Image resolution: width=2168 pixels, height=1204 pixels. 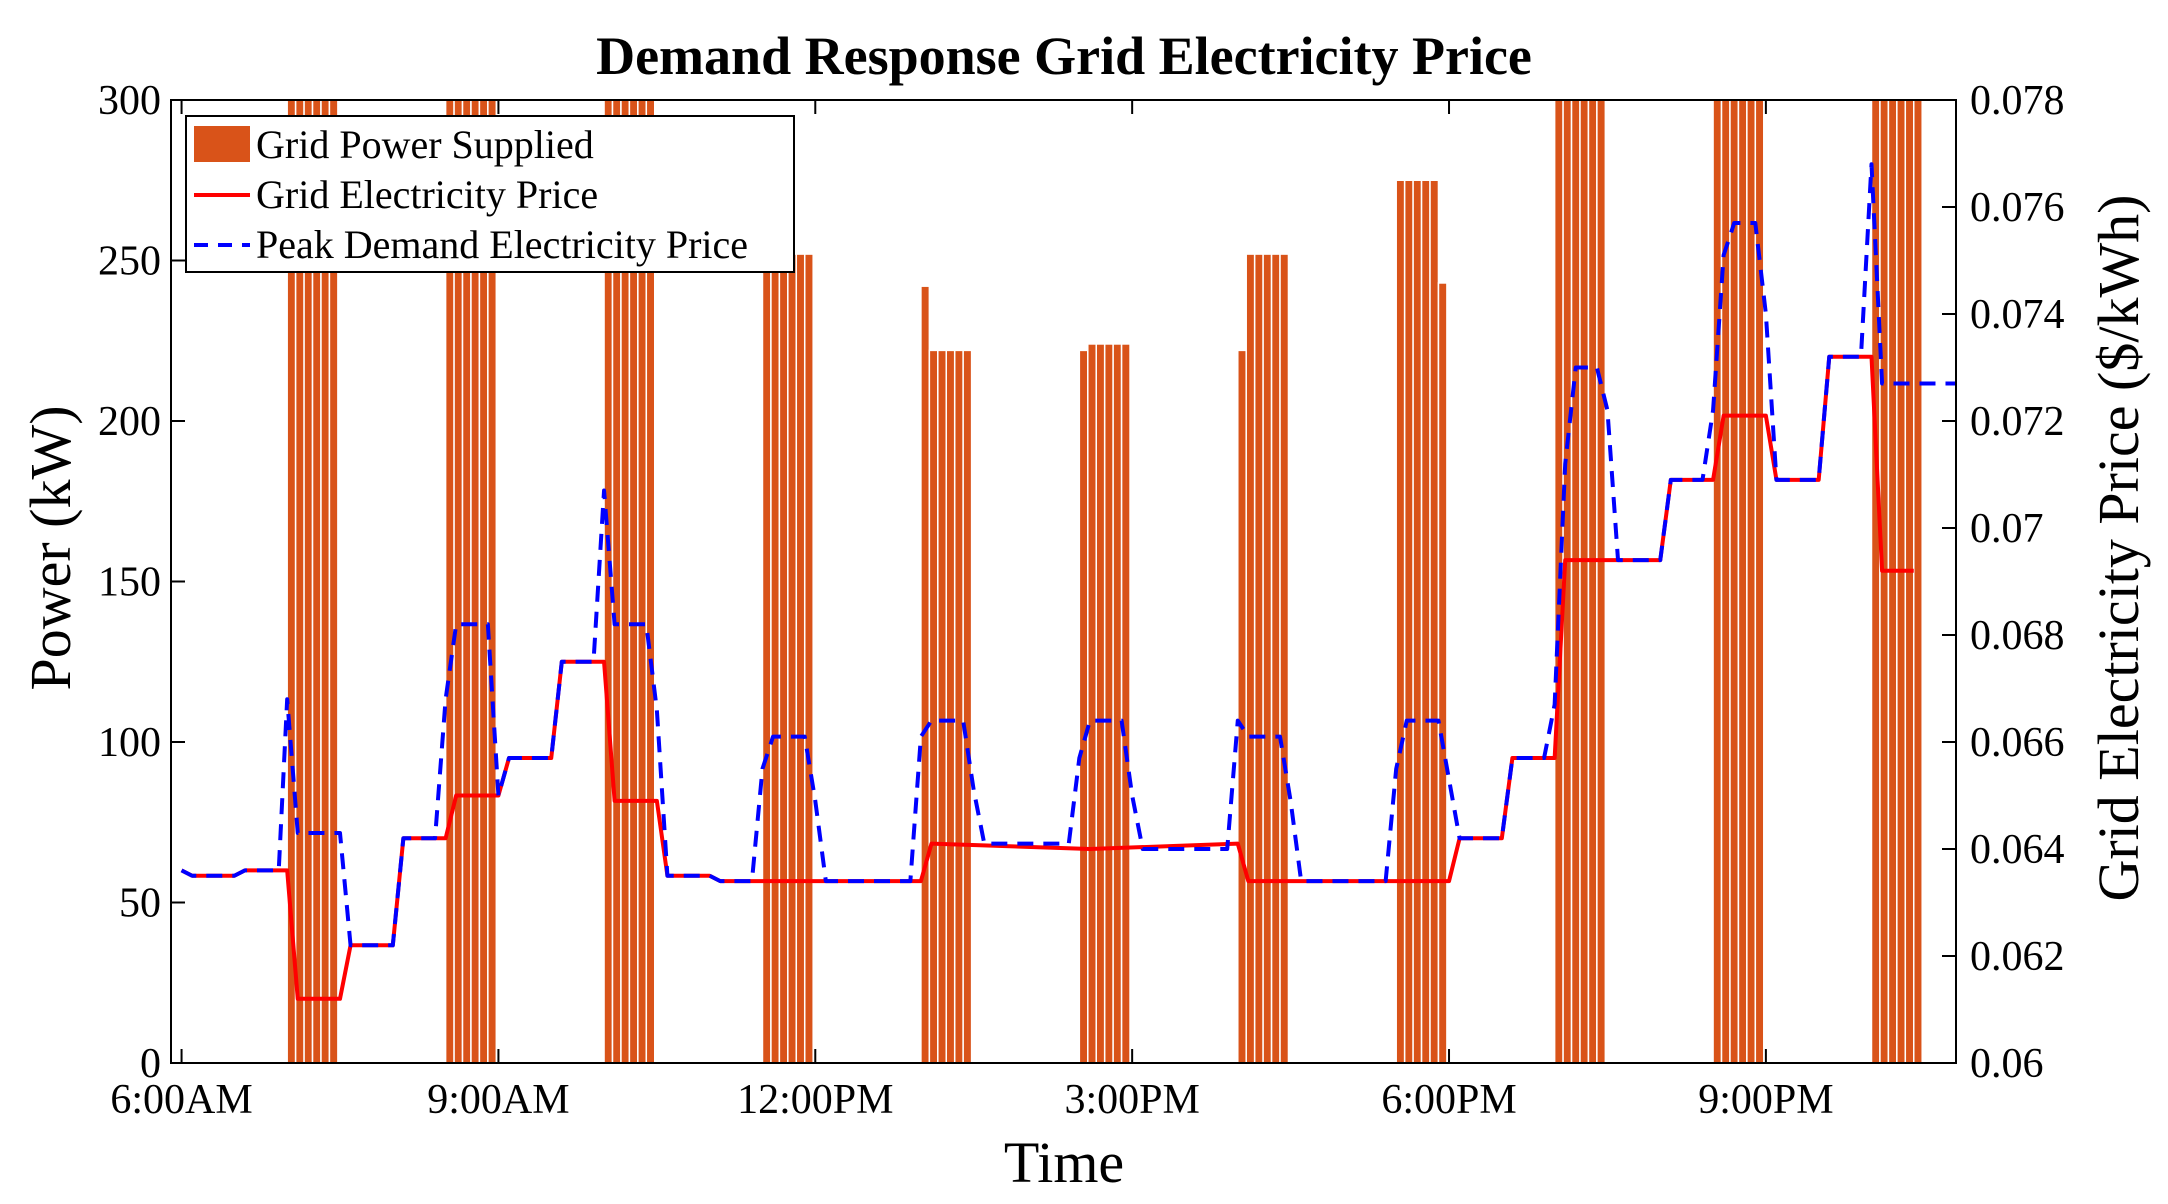 I want to click on y-left-tick-label: 0, so click(x=150, y=1064).